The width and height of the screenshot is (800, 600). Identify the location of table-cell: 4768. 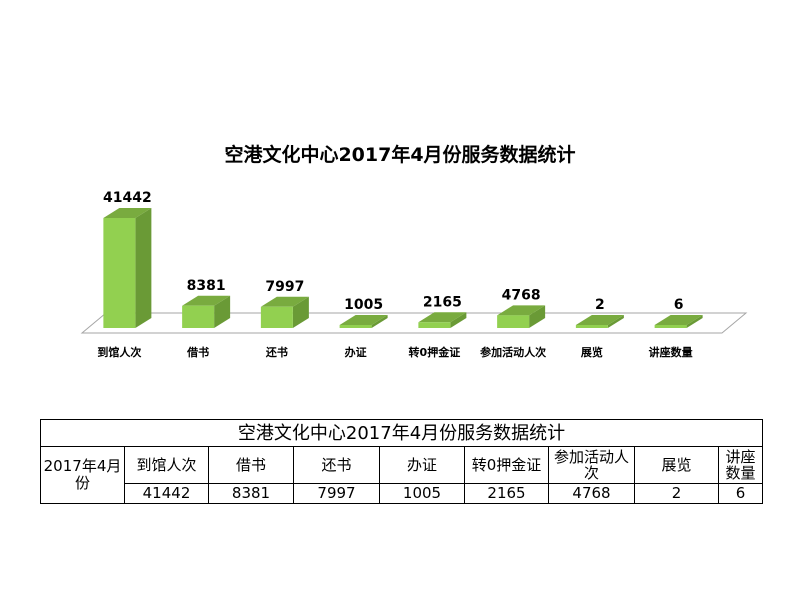
(591, 493).